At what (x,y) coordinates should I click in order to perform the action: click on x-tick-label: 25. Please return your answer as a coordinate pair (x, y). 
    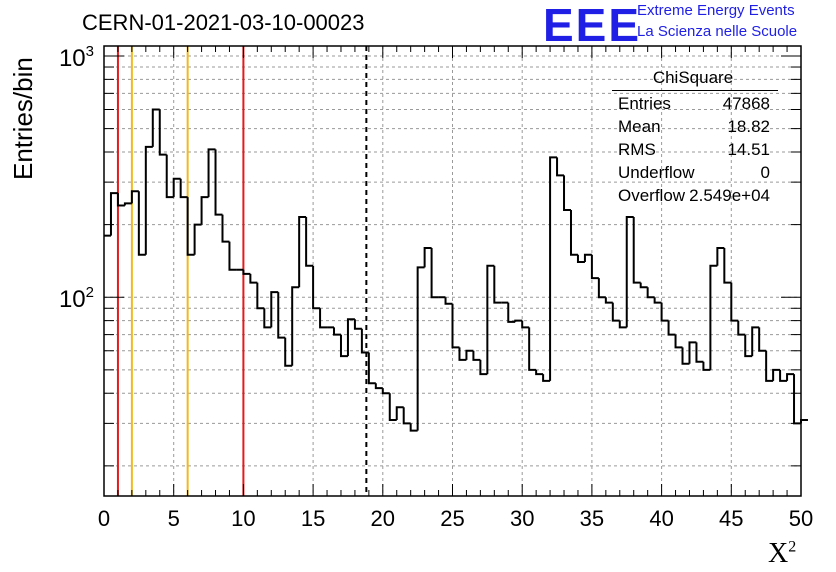
    Looking at the image, I should click on (452, 518).